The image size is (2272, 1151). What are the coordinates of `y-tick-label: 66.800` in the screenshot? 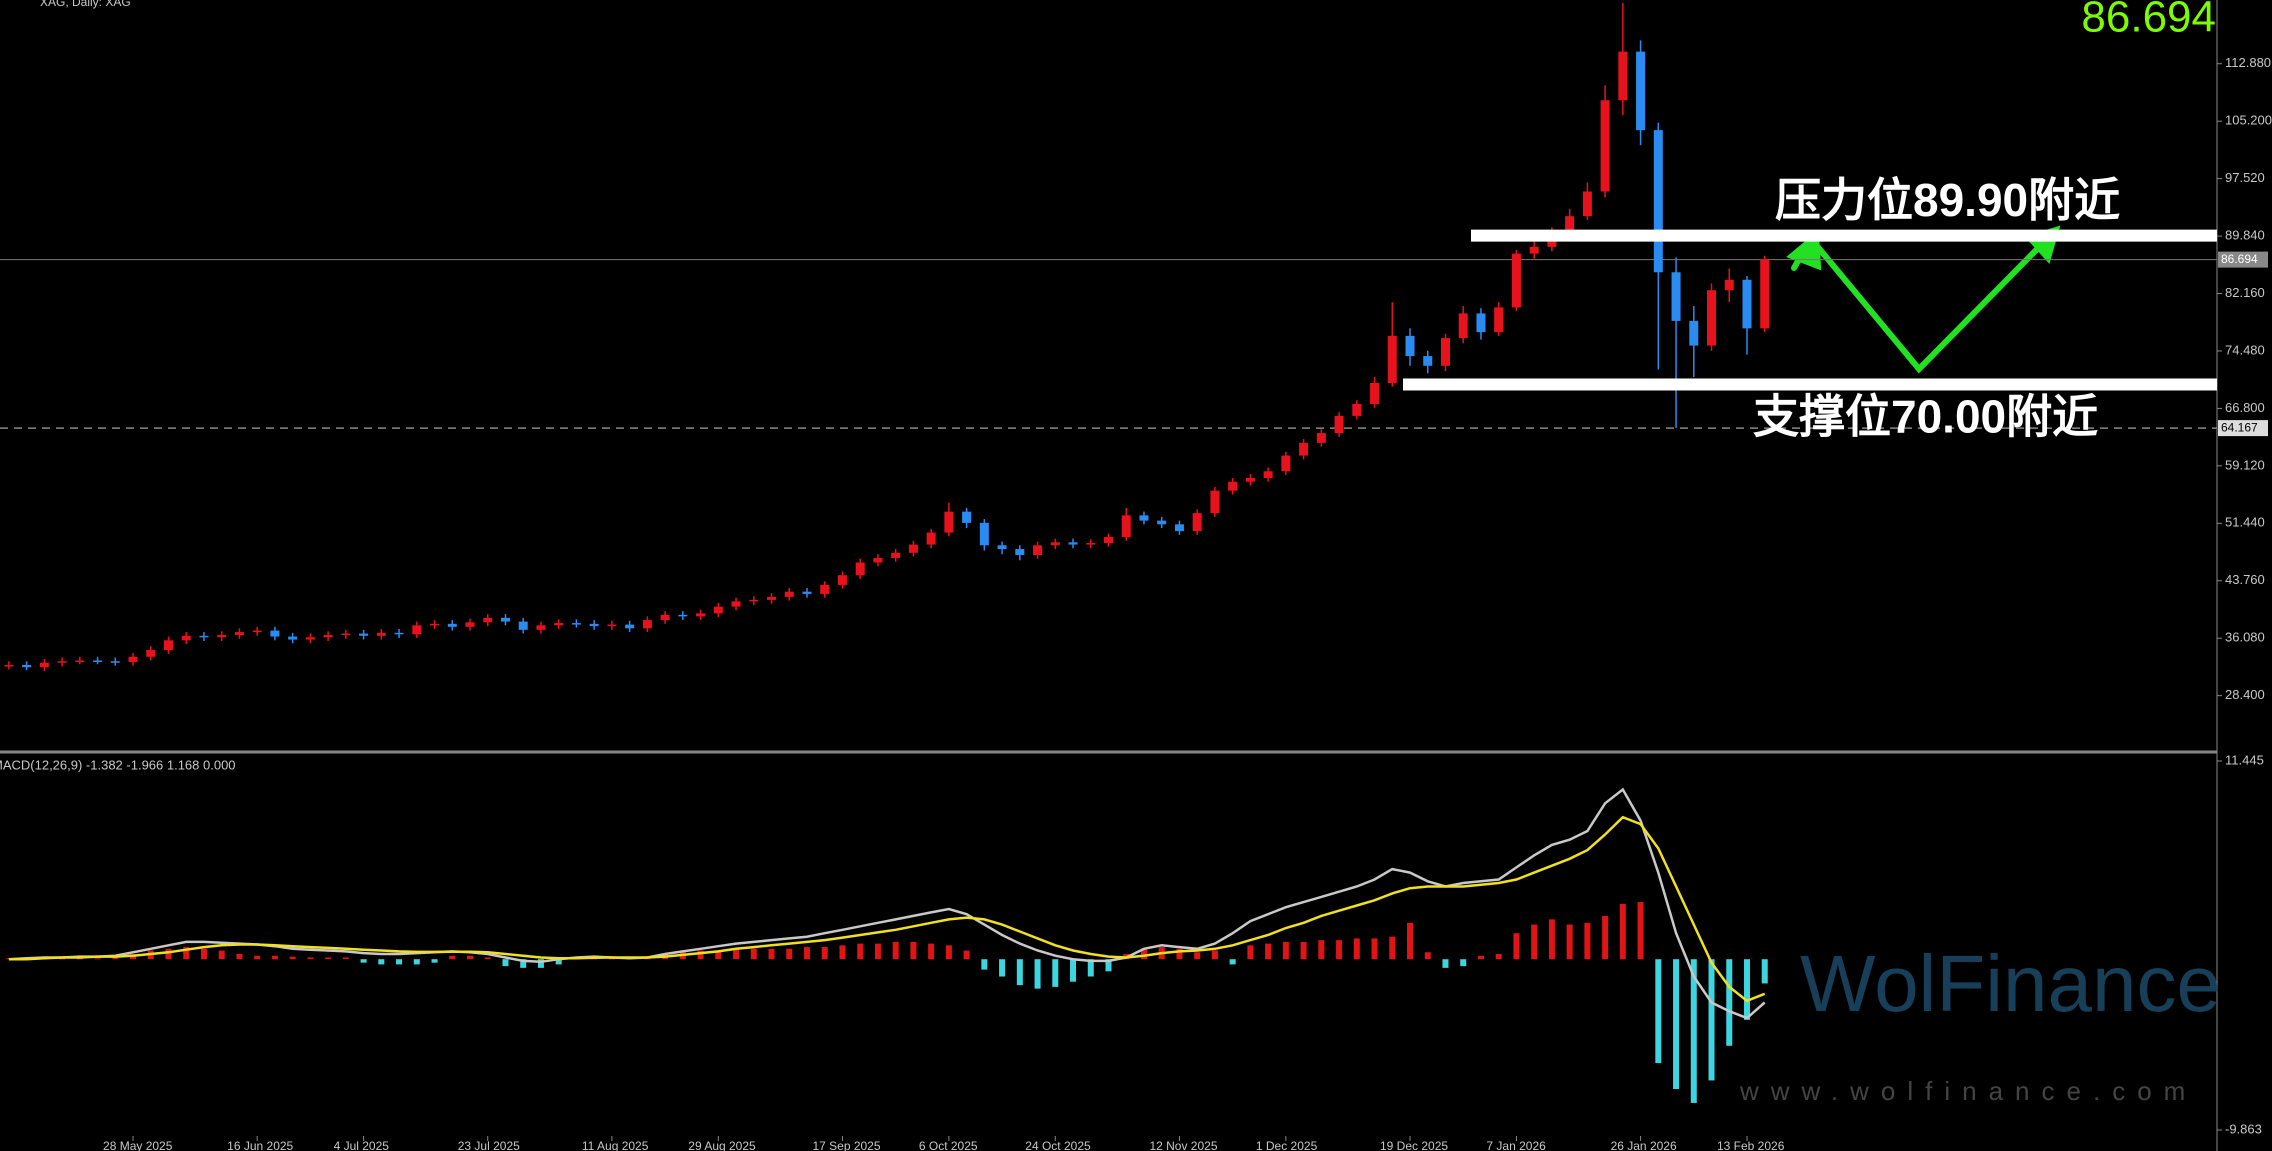 It's located at (2245, 407).